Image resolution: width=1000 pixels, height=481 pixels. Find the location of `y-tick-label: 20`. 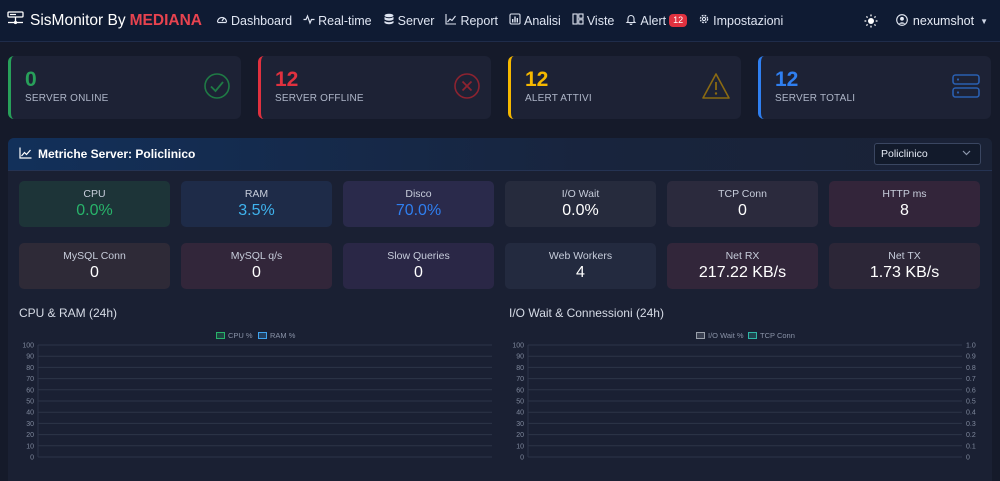

y-tick-label: 20 is located at coordinates (30, 435).